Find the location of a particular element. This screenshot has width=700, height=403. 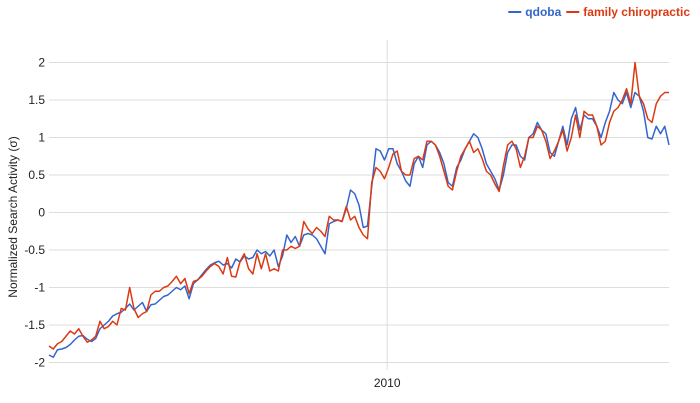

legend-label: qdoba is located at coordinates (543, 12).